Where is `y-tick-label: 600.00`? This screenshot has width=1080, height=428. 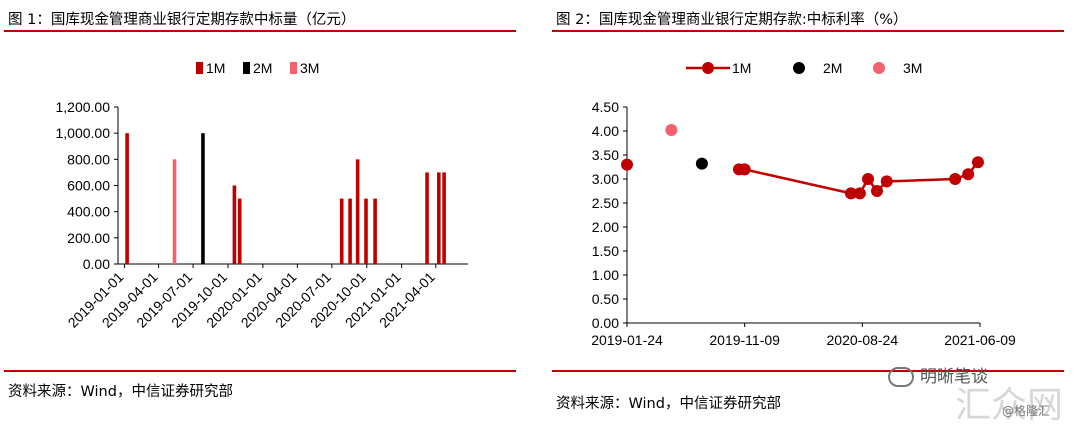 y-tick-label: 600.00 is located at coordinates (88, 186).